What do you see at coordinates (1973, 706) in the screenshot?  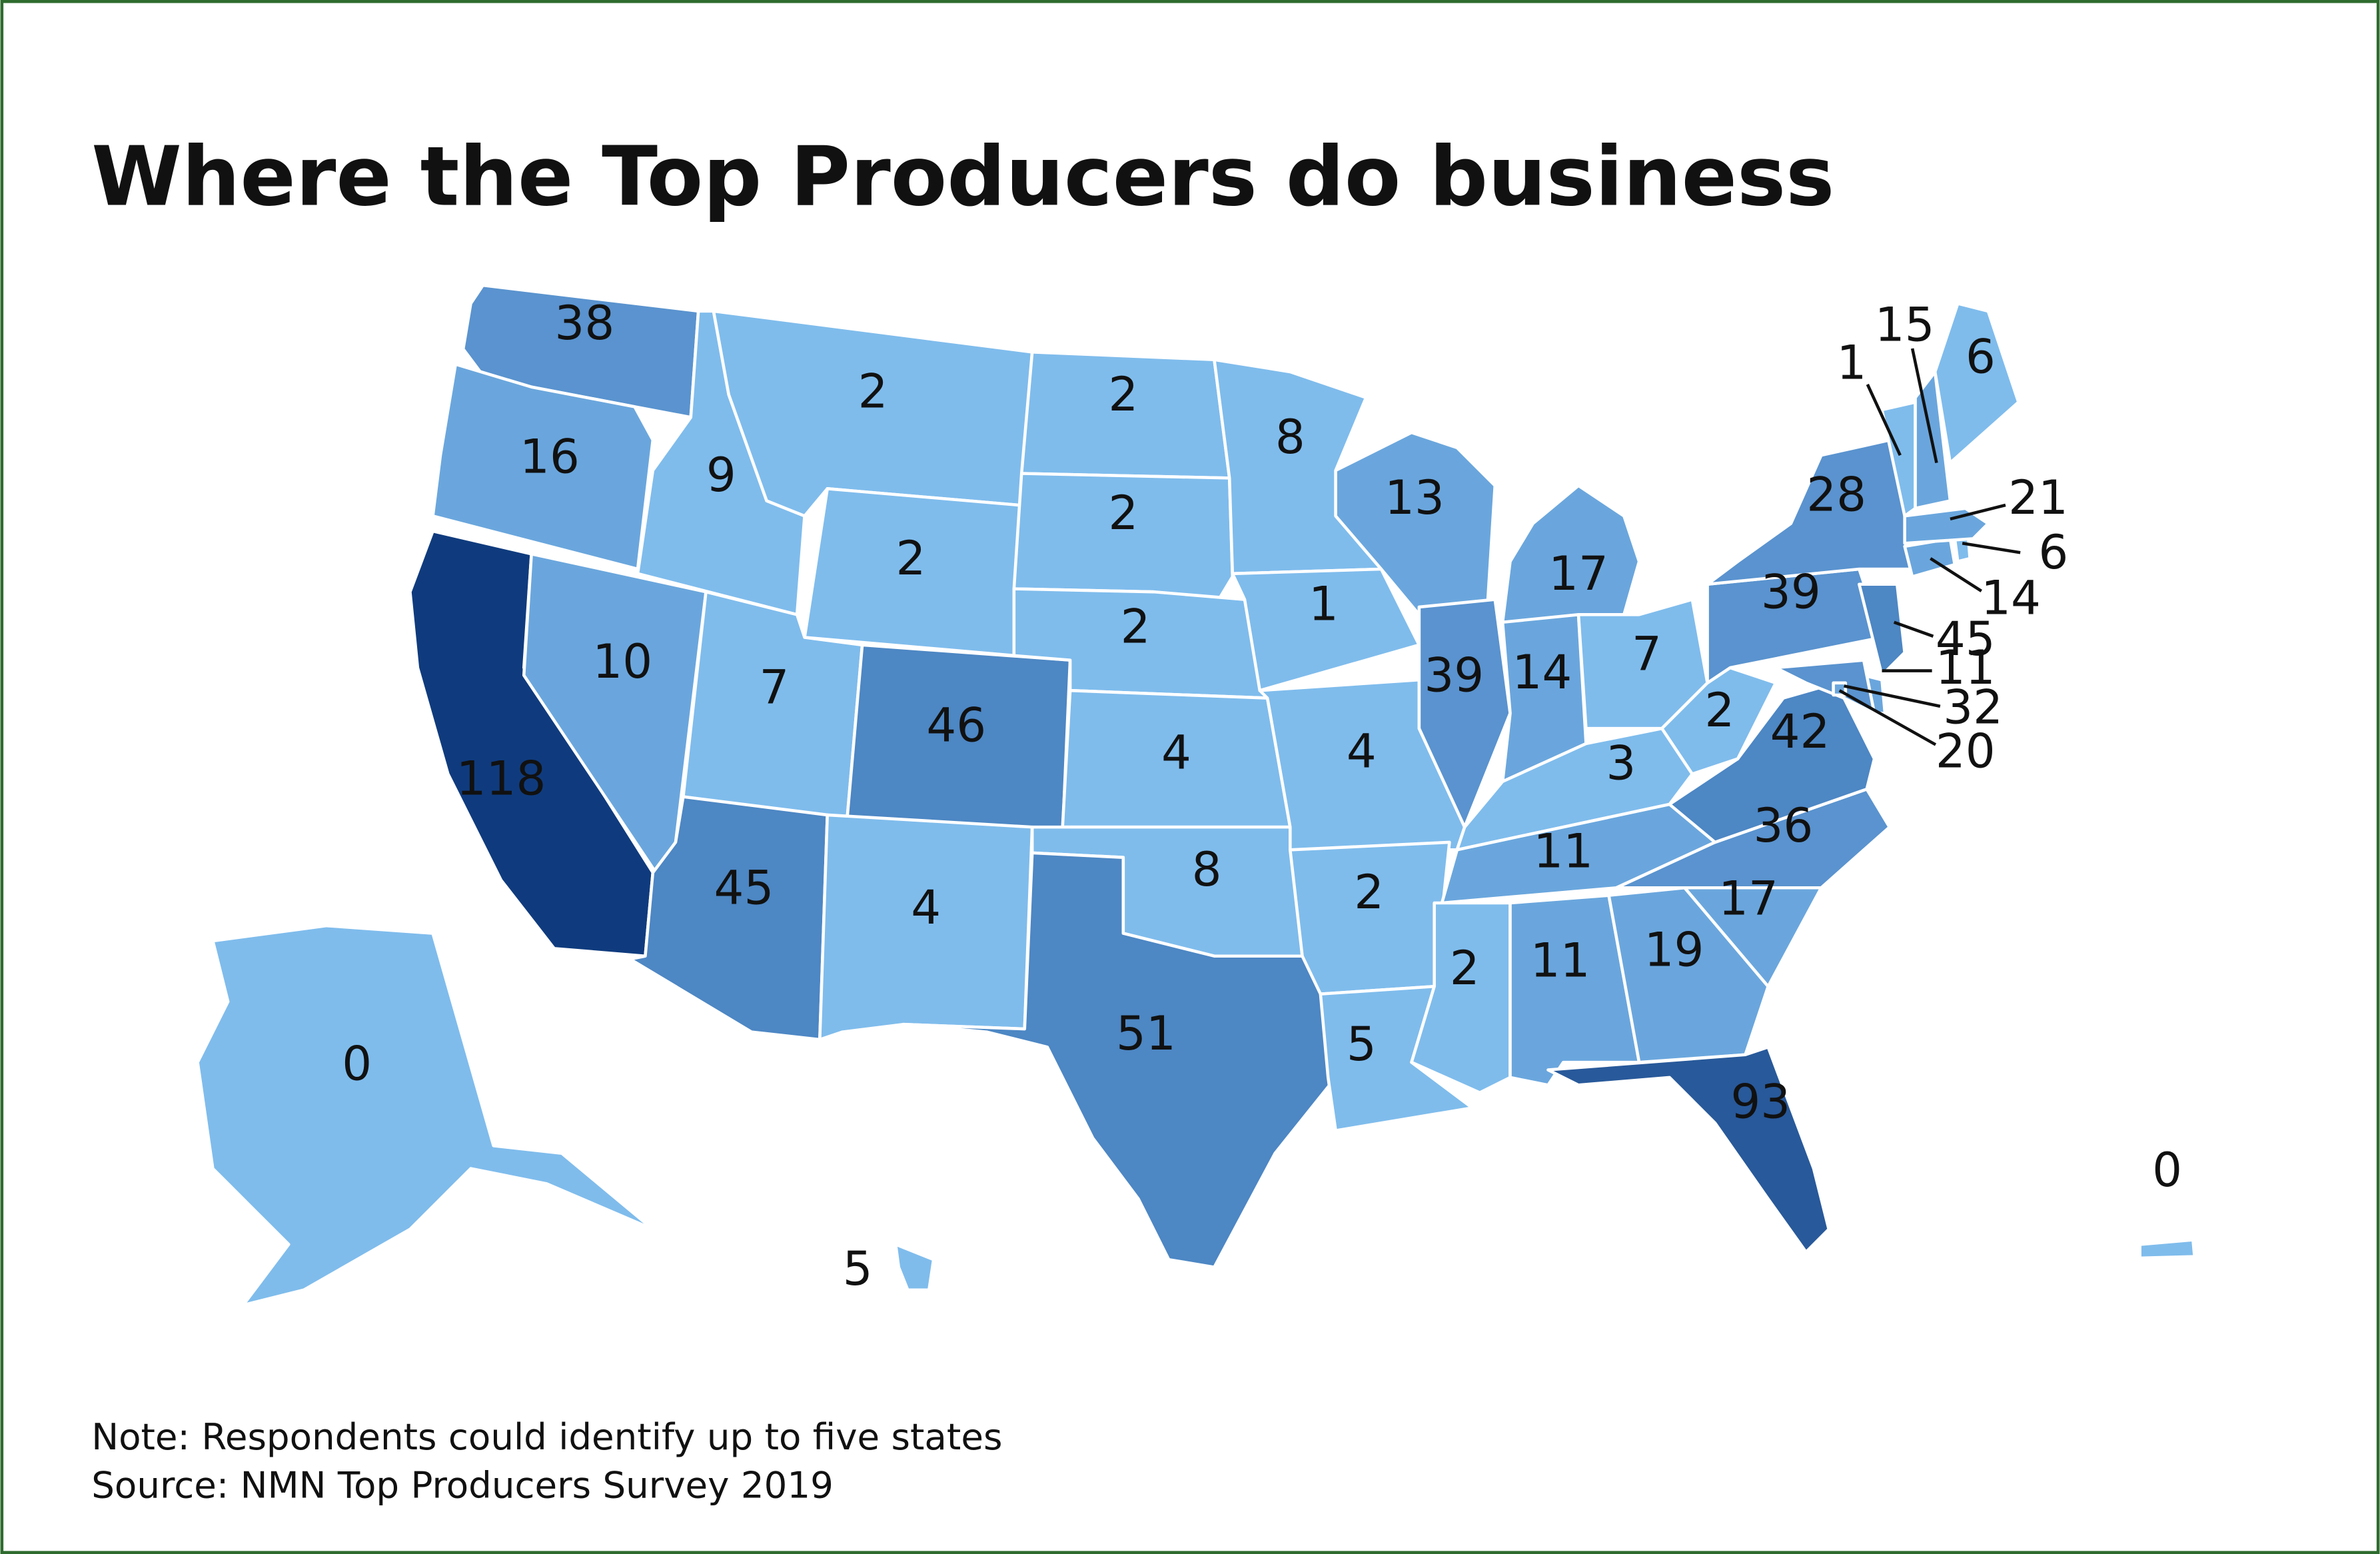 I see `value-label: 32` at bounding box center [1973, 706].